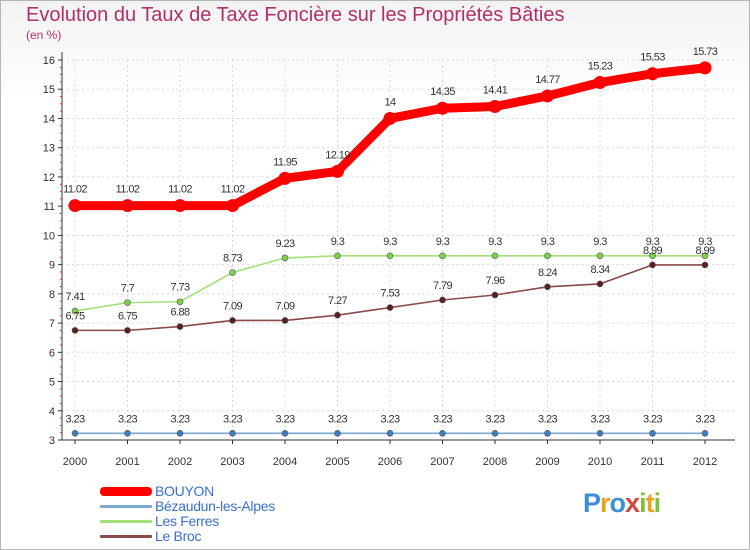 This screenshot has height=550, width=750. I want to click on x-tick-label: 2003, so click(232, 462).